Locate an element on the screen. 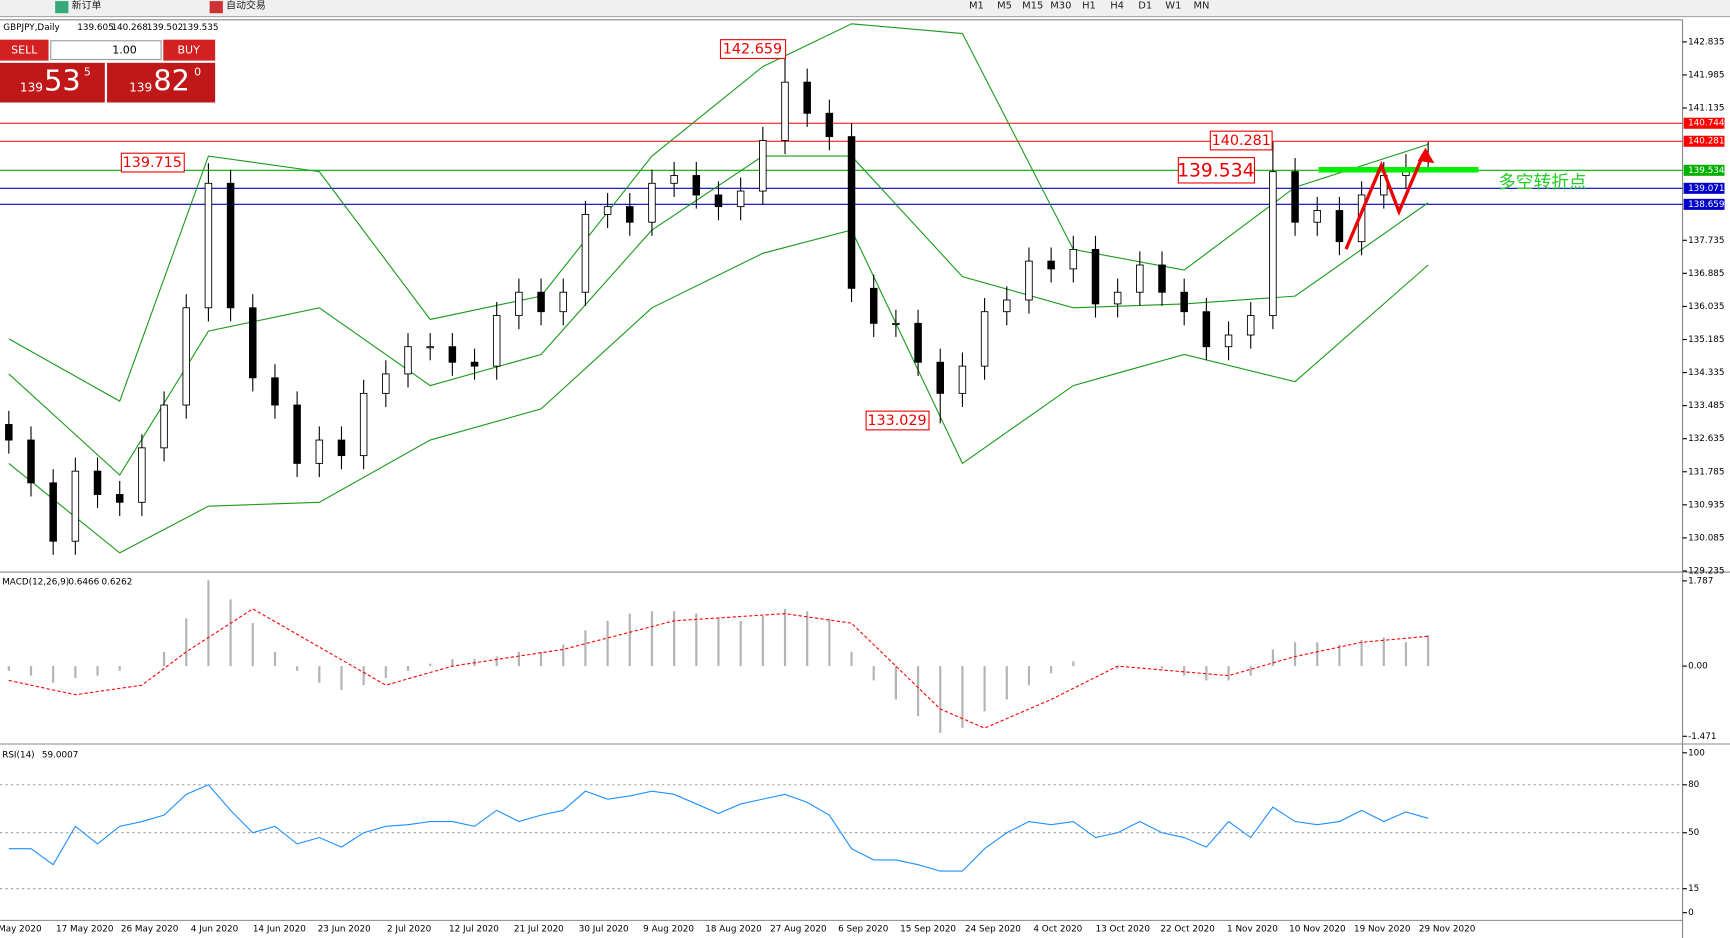  x-tick-label: 19 Nov 2020 is located at coordinates (1382, 930).